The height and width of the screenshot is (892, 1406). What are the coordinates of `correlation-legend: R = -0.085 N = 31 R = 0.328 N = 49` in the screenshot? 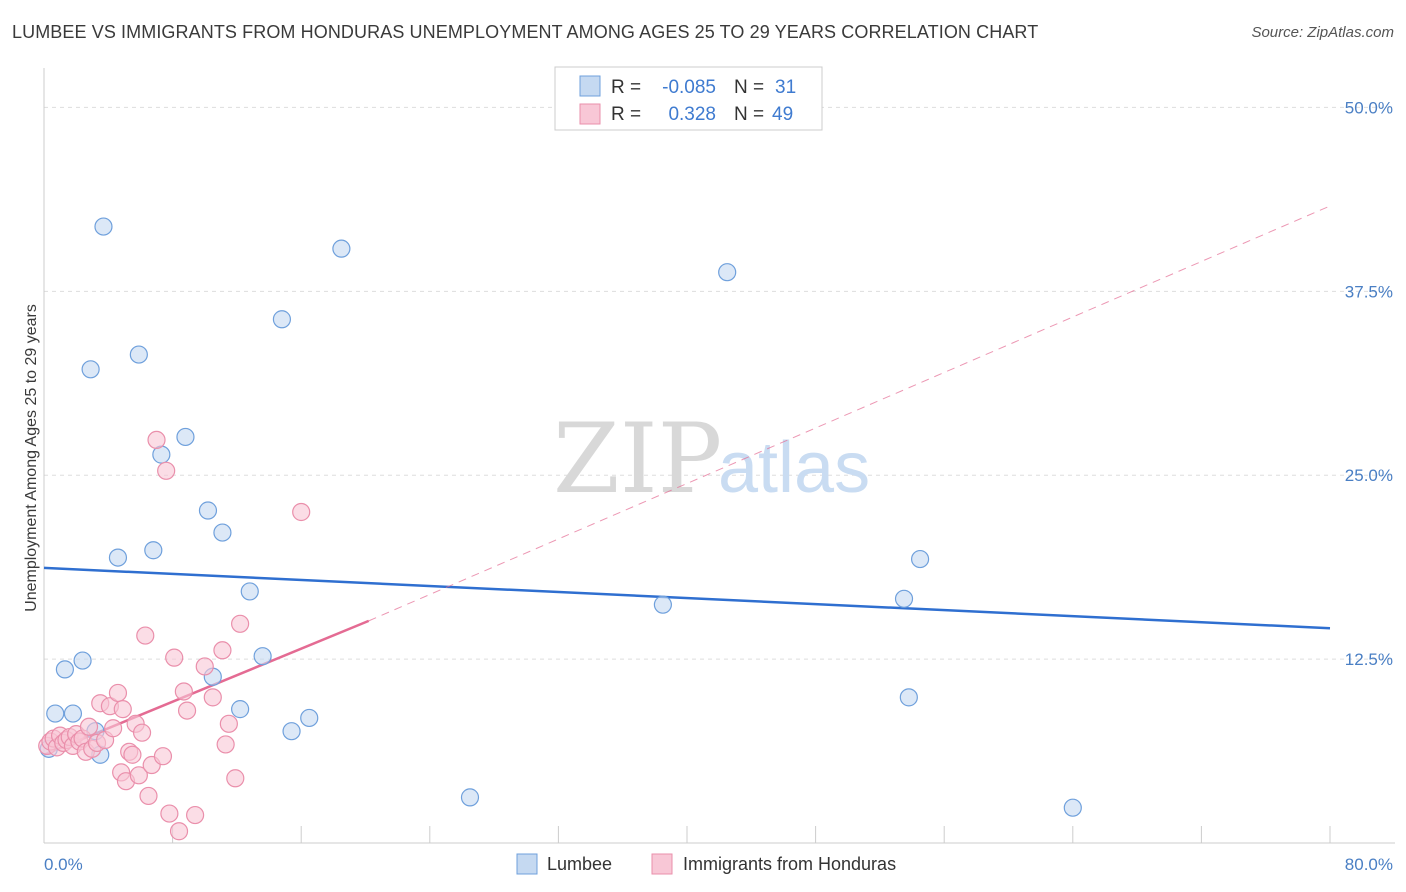 It's located at (688, 98).